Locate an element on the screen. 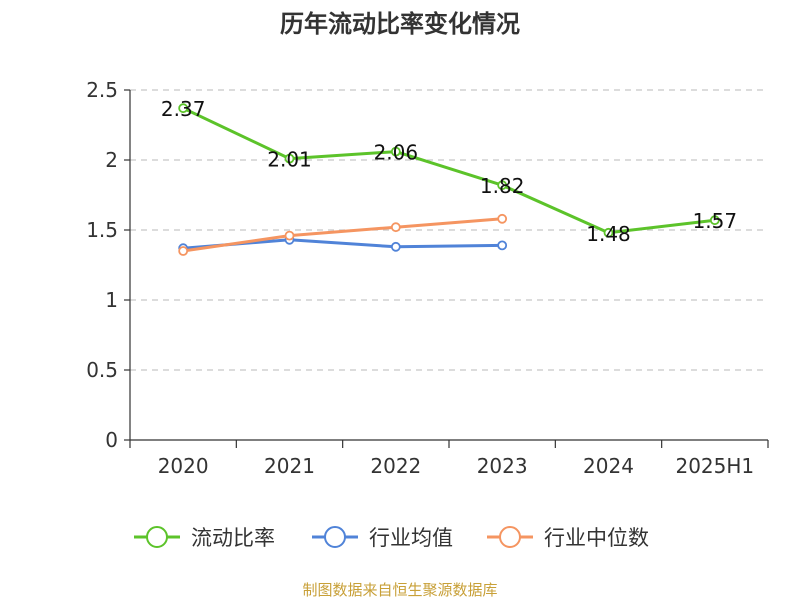  legend-label: 行业中位数 is located at coordinates (596, 538).